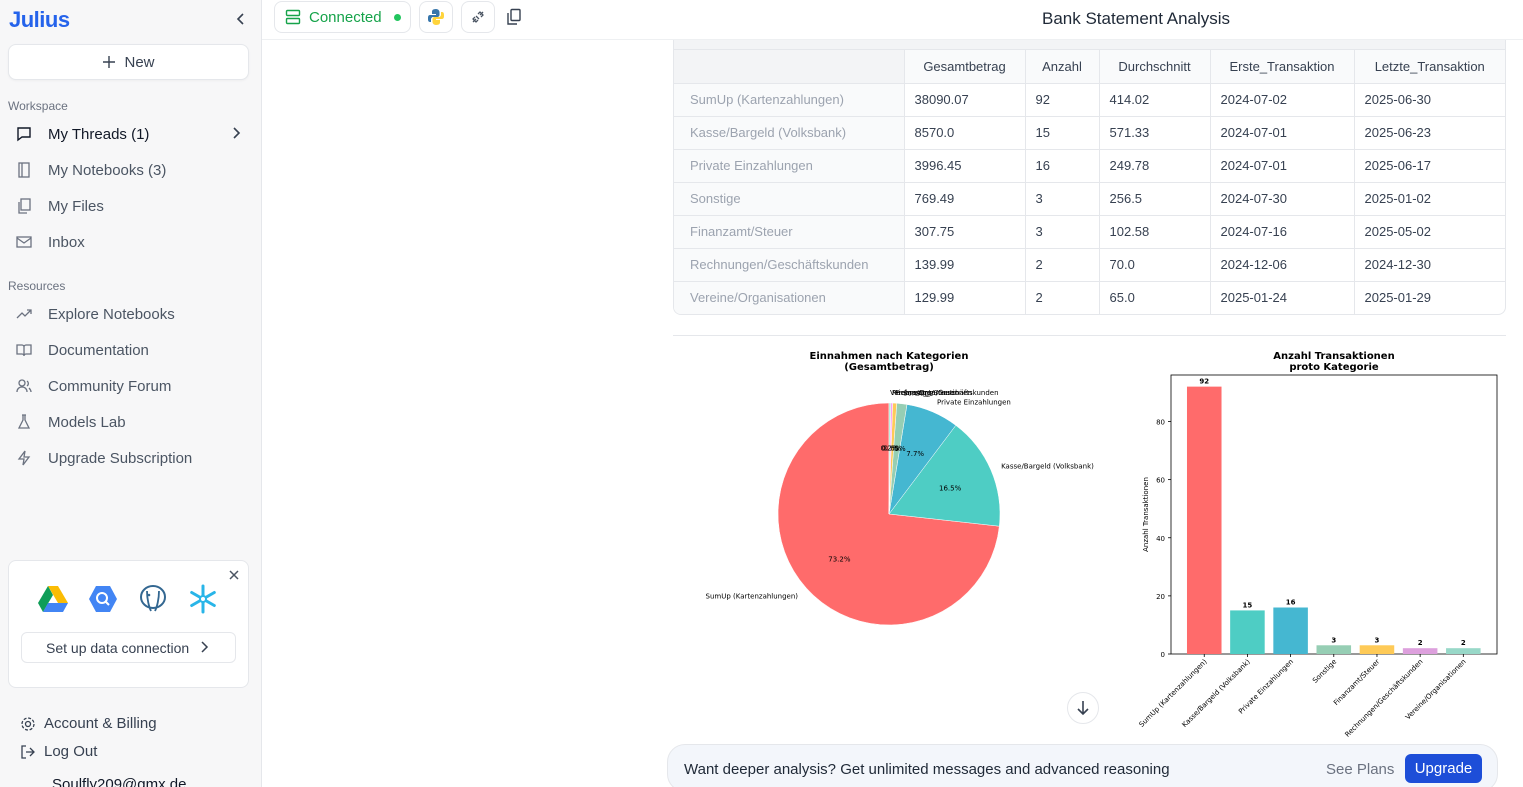 This screenshot has width=1523, height=787. What do you see at coordinates (1155, 199) in the screenshot?
I see `table-cell: 256.5` at bounding box center [1155, 199].